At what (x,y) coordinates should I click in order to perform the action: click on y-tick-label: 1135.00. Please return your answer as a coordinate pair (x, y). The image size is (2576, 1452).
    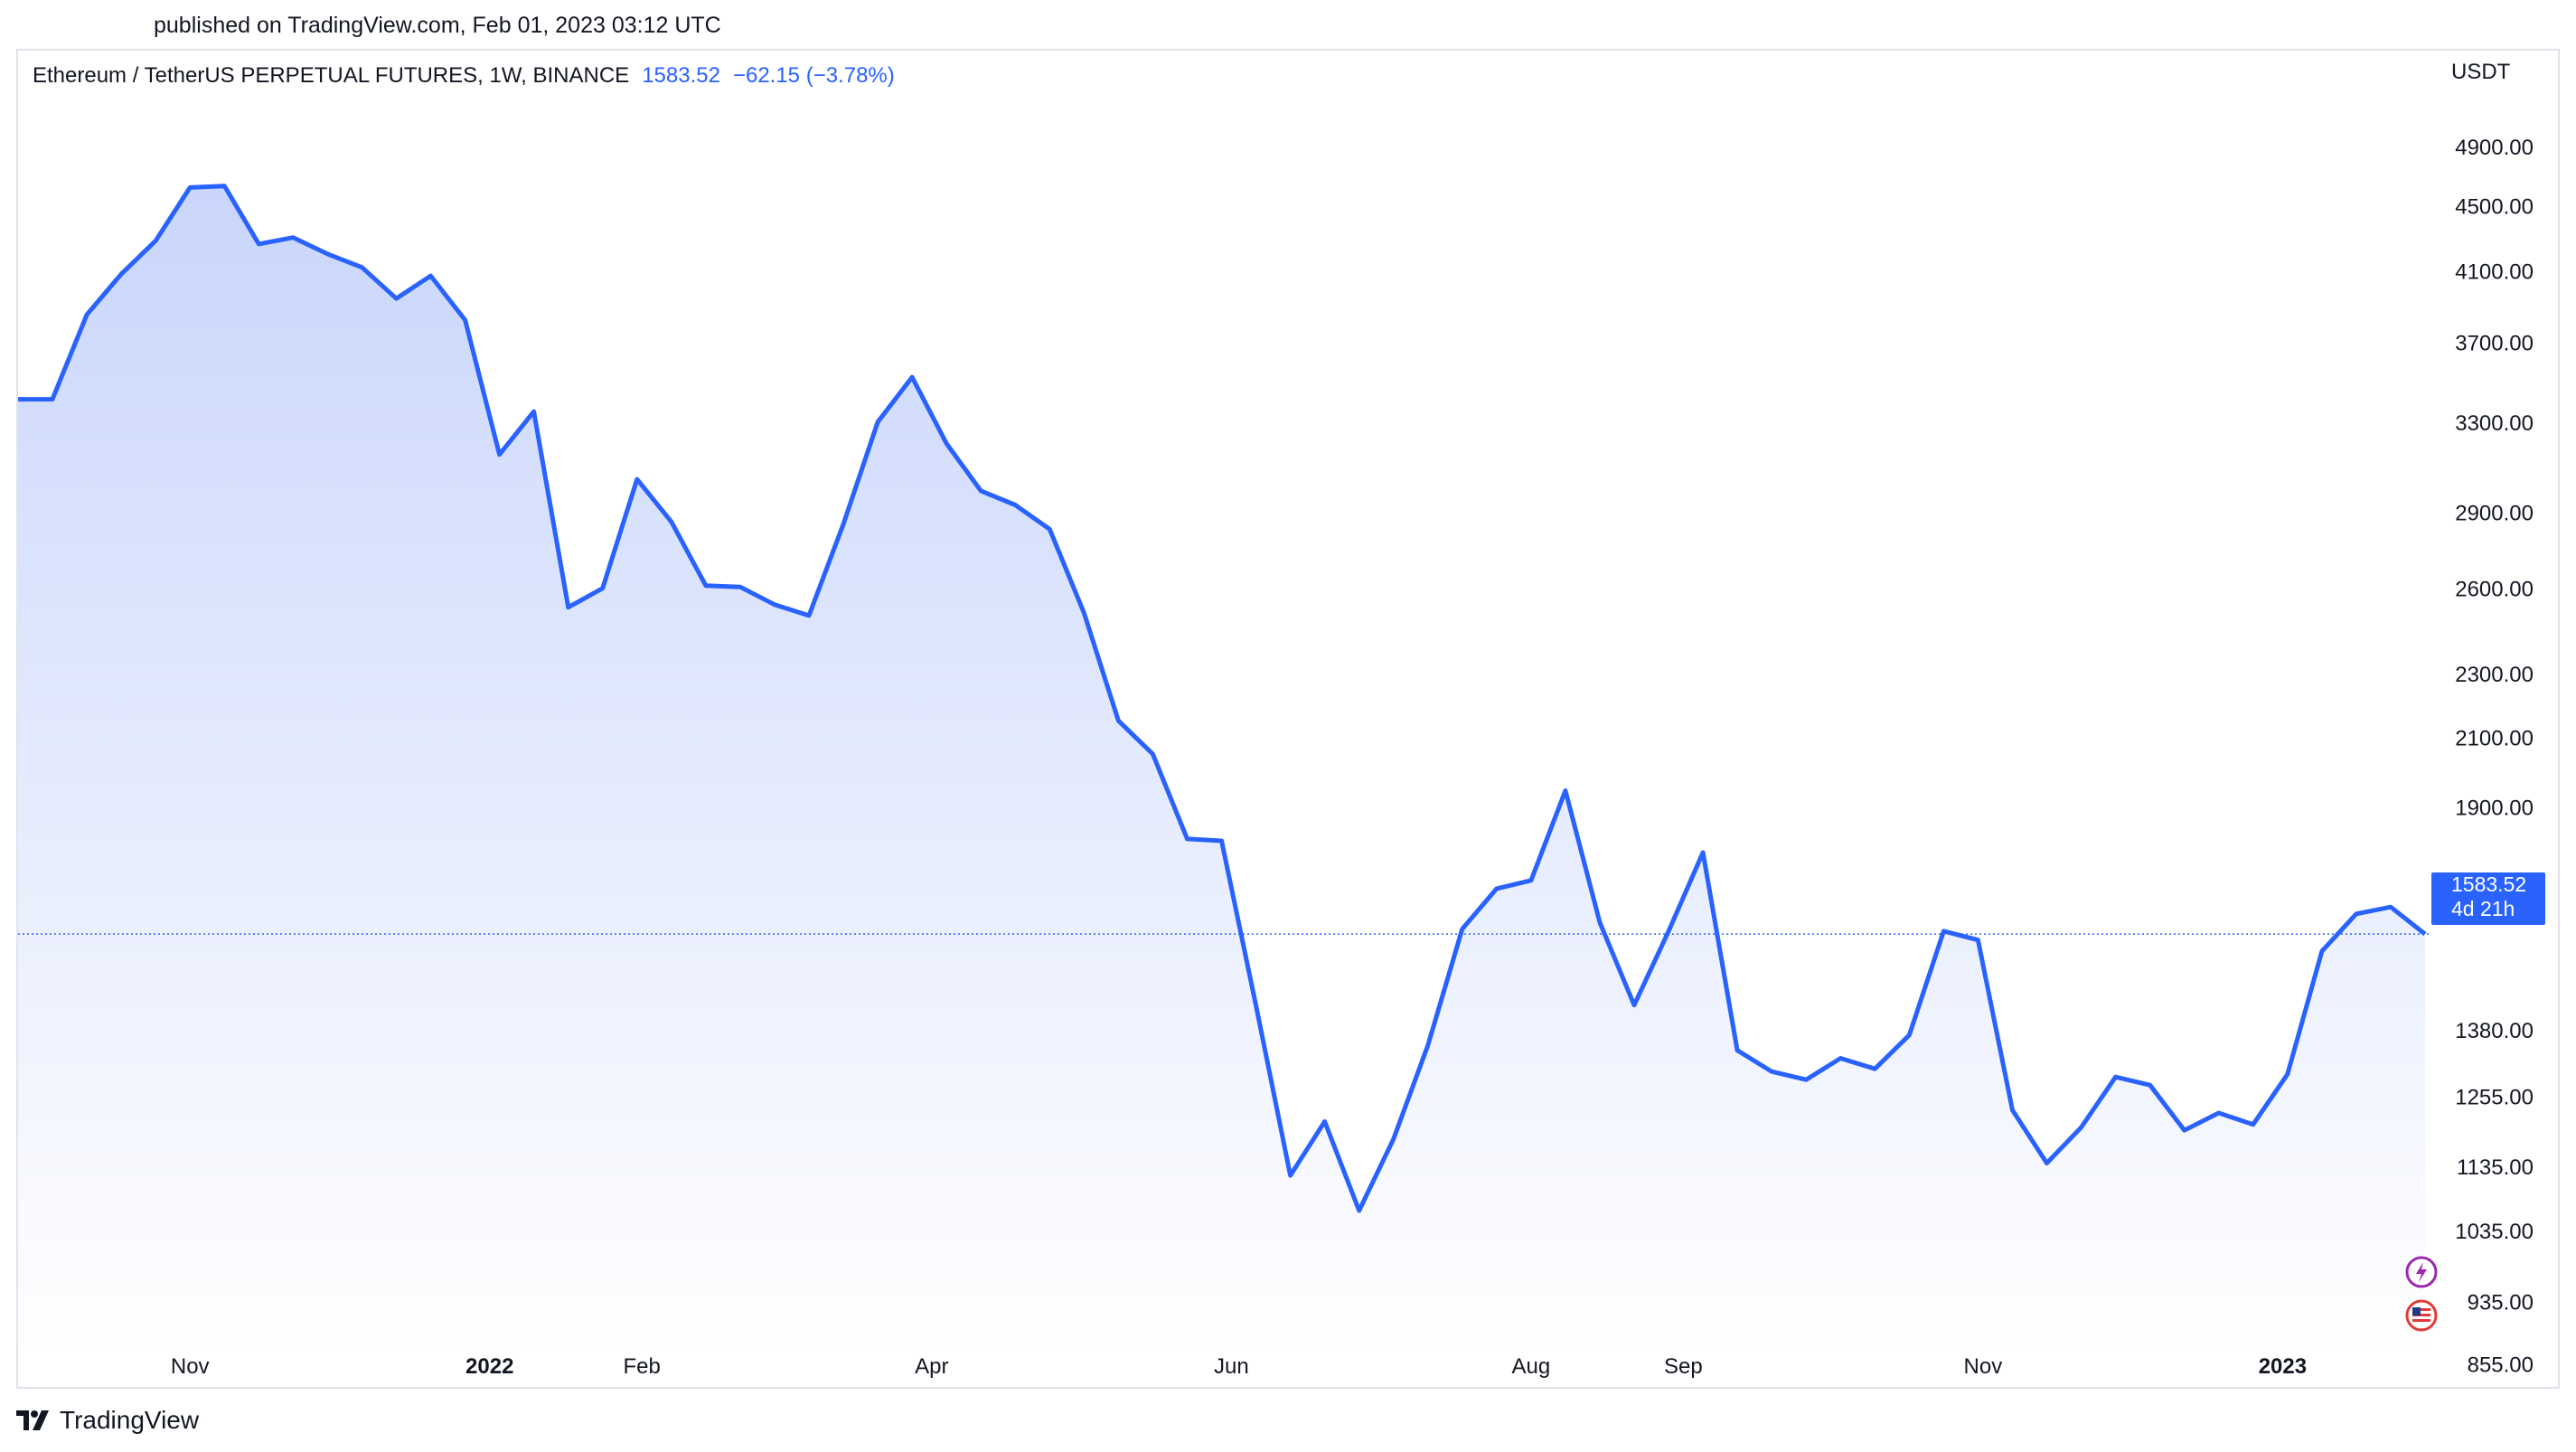
    Looking at the image, I should click on (2495, 1167).